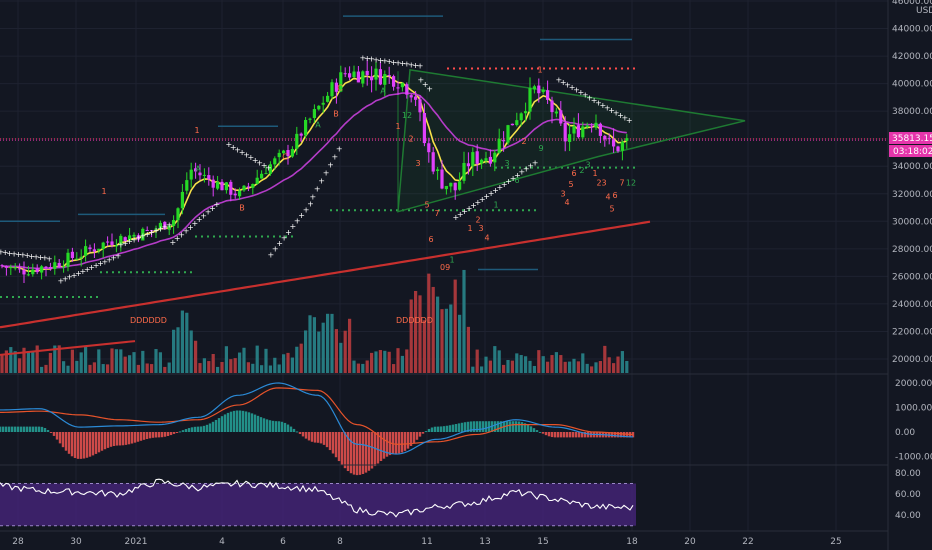 The height and width of the screenshot is (550, 932). I want to click on td-marker: A, so click(318, 125).